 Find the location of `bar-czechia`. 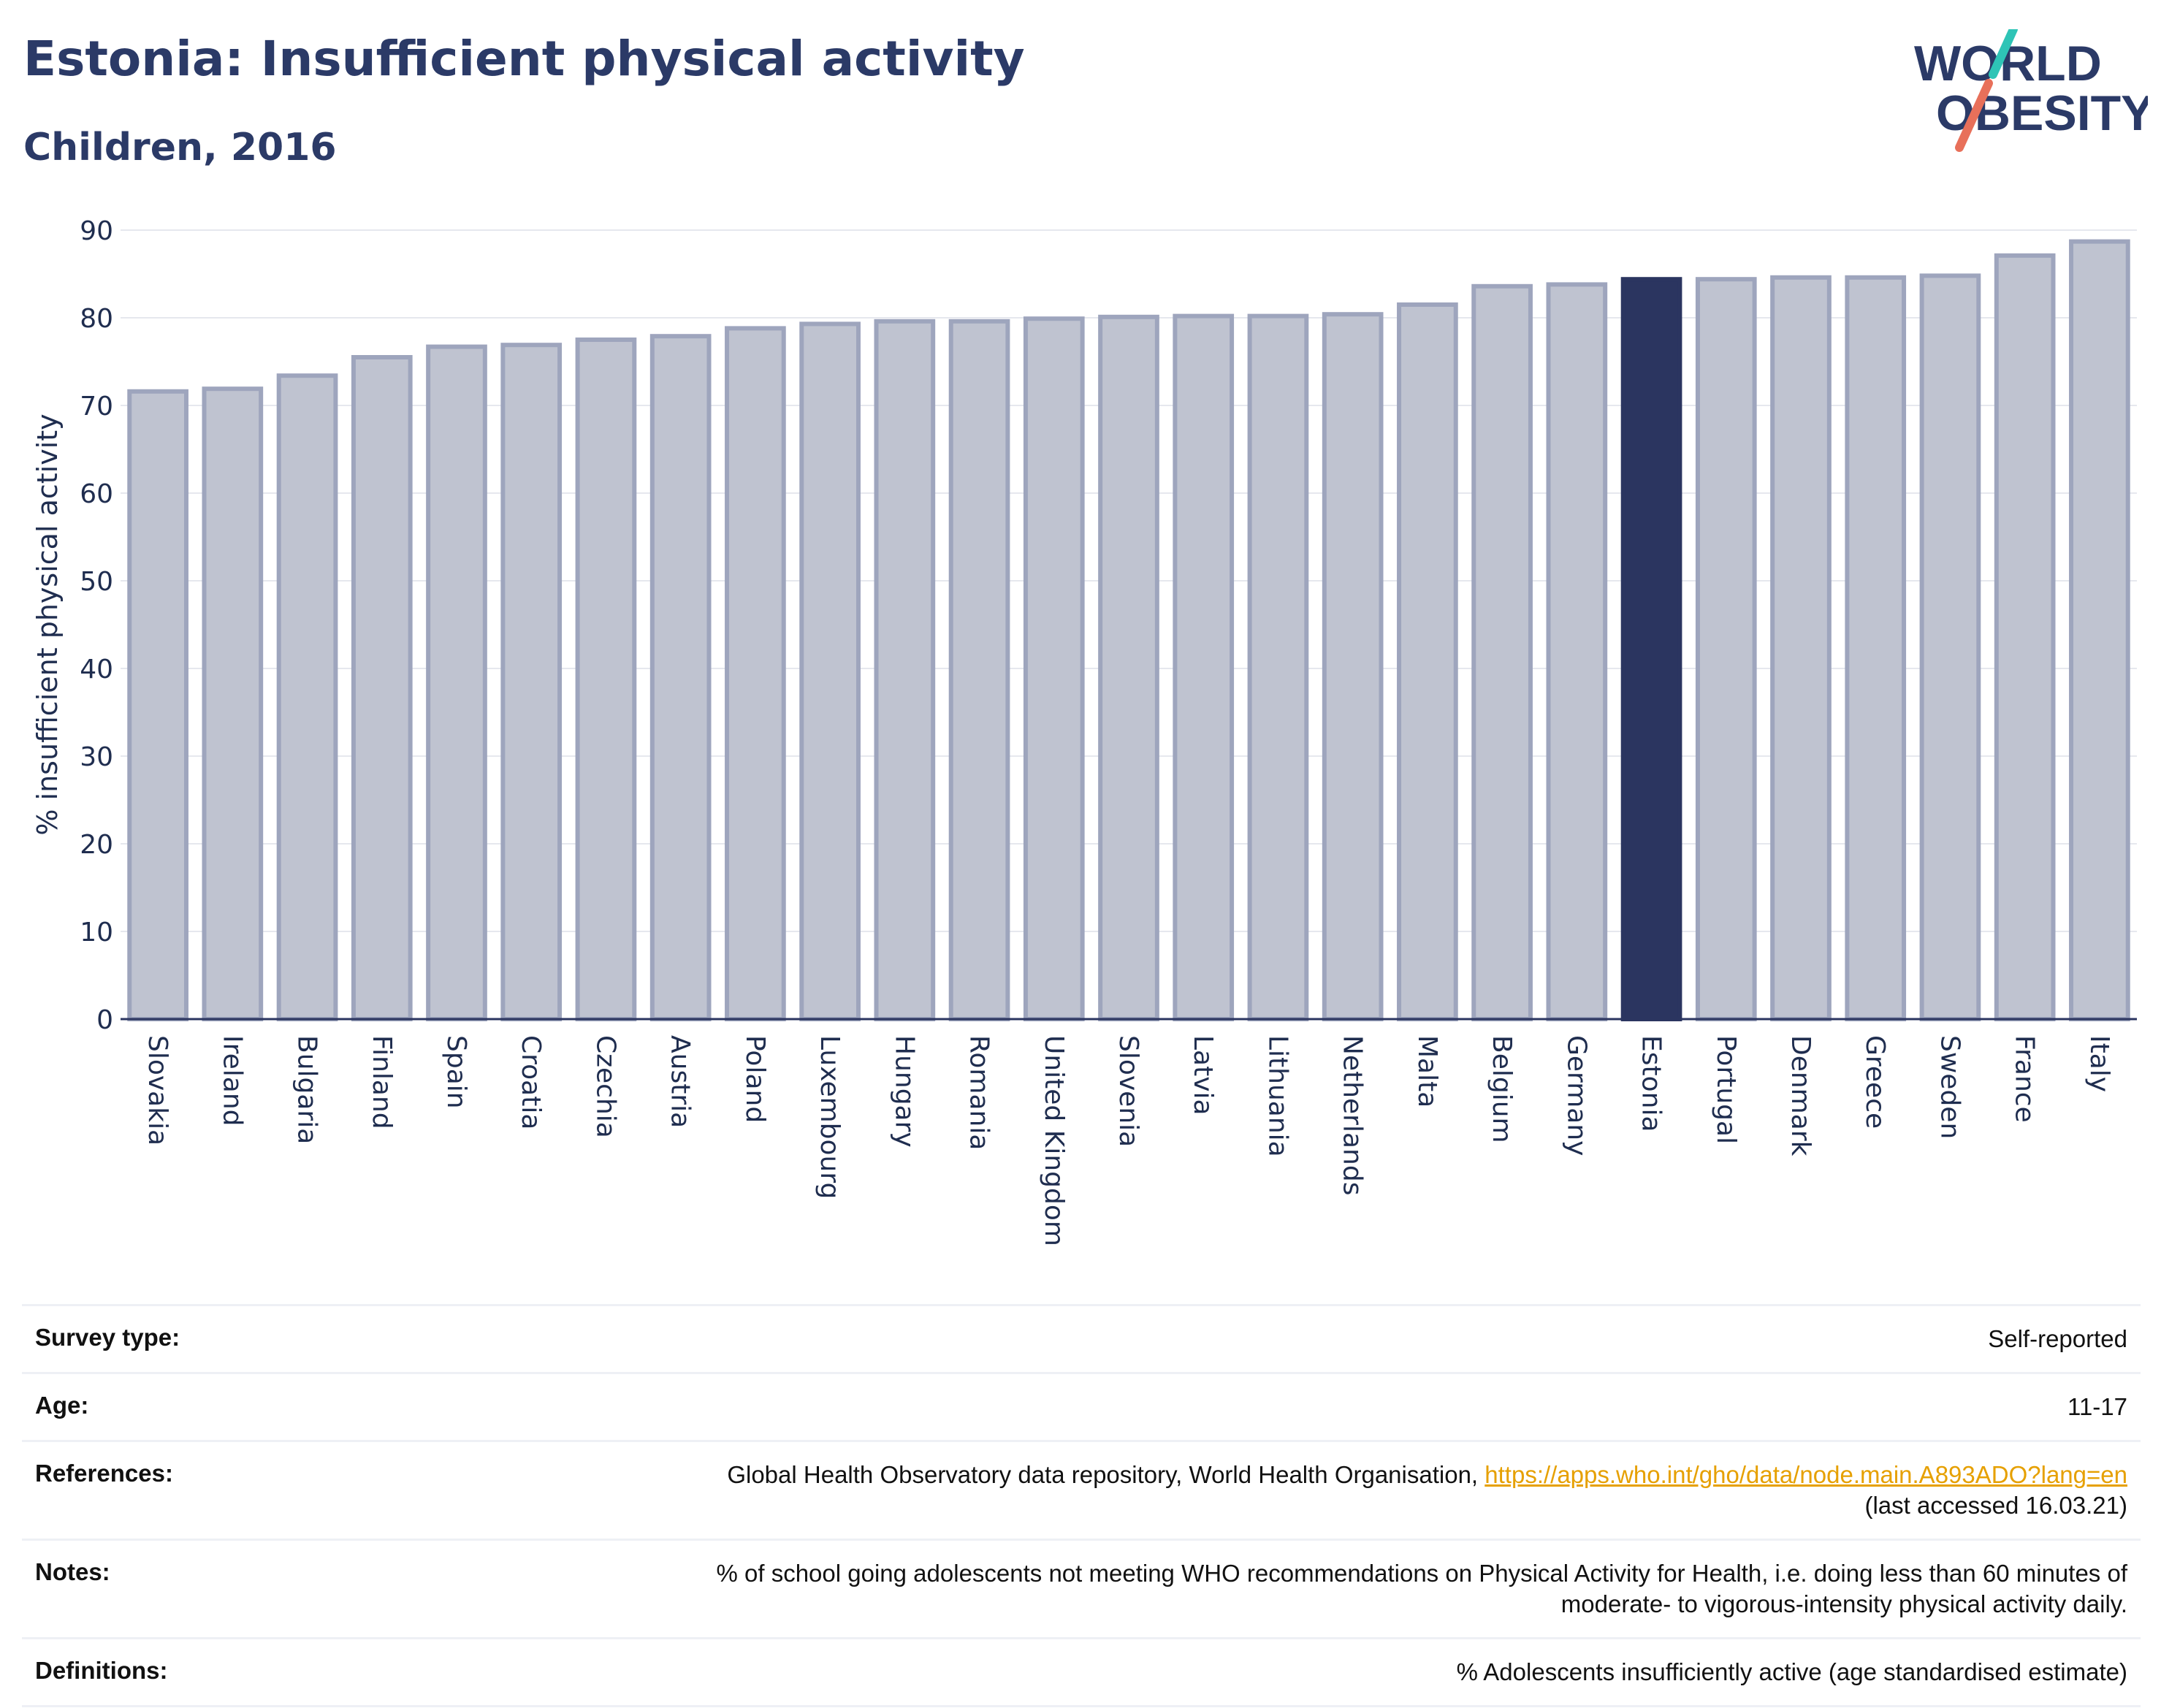

bar-czechia is located at coordinates (606, 680).